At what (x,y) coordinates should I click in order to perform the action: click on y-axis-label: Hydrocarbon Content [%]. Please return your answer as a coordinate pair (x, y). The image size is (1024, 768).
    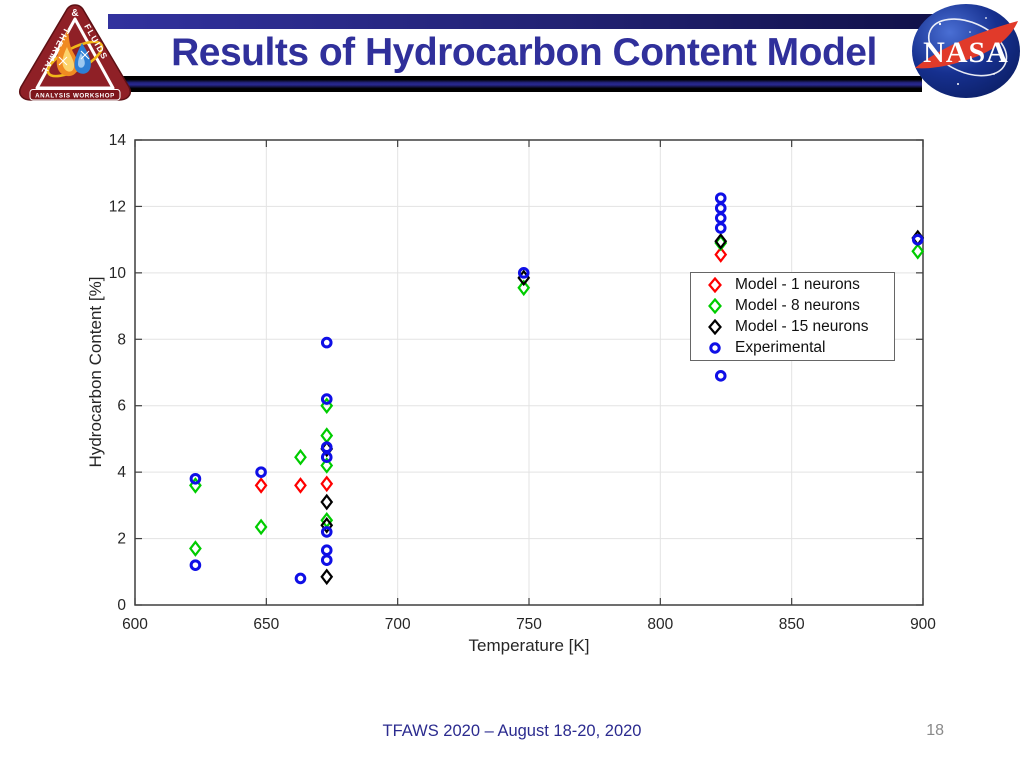
    Looking at the image, I should click on (95, 372).